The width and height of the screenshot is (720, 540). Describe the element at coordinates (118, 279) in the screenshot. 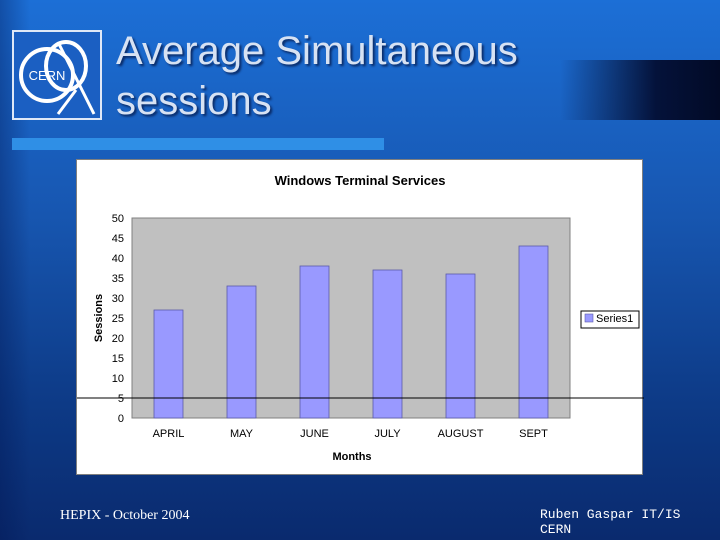

I see `y-tick-label: 35` at that location.